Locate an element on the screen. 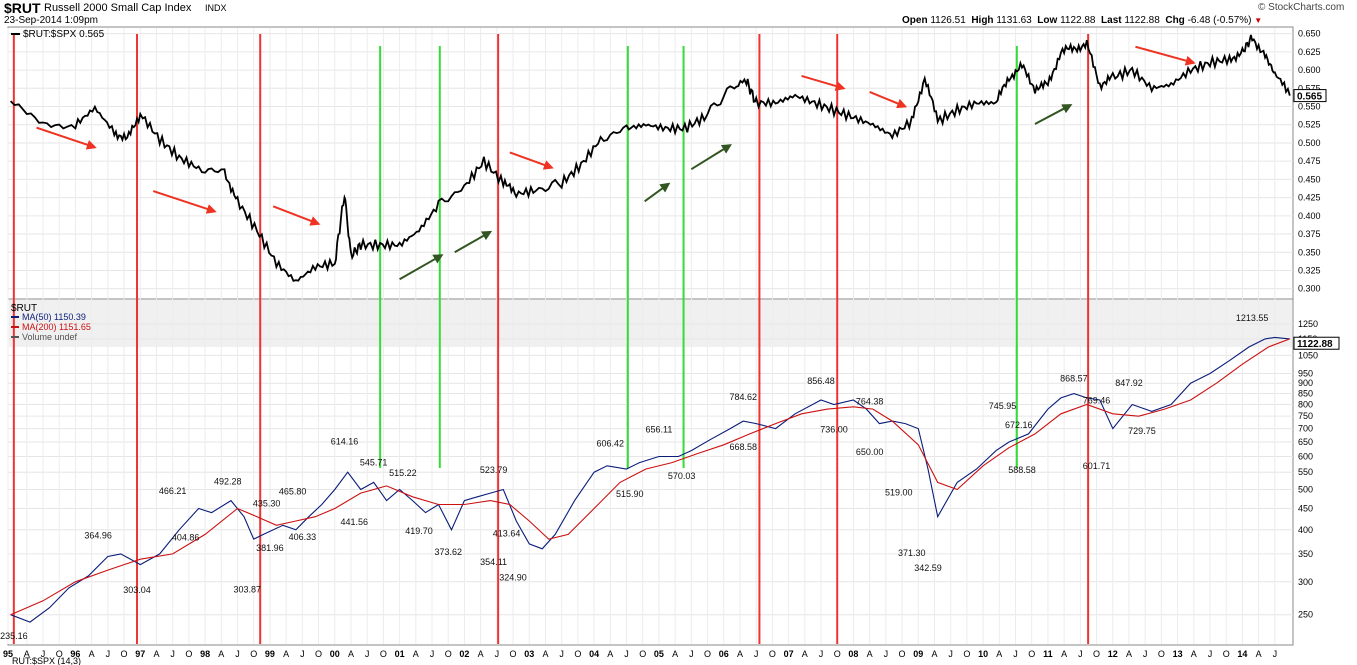 This screenshot has height=665, width=1357. price-annotation: 847.92 is located at coordinates (1129, 383).